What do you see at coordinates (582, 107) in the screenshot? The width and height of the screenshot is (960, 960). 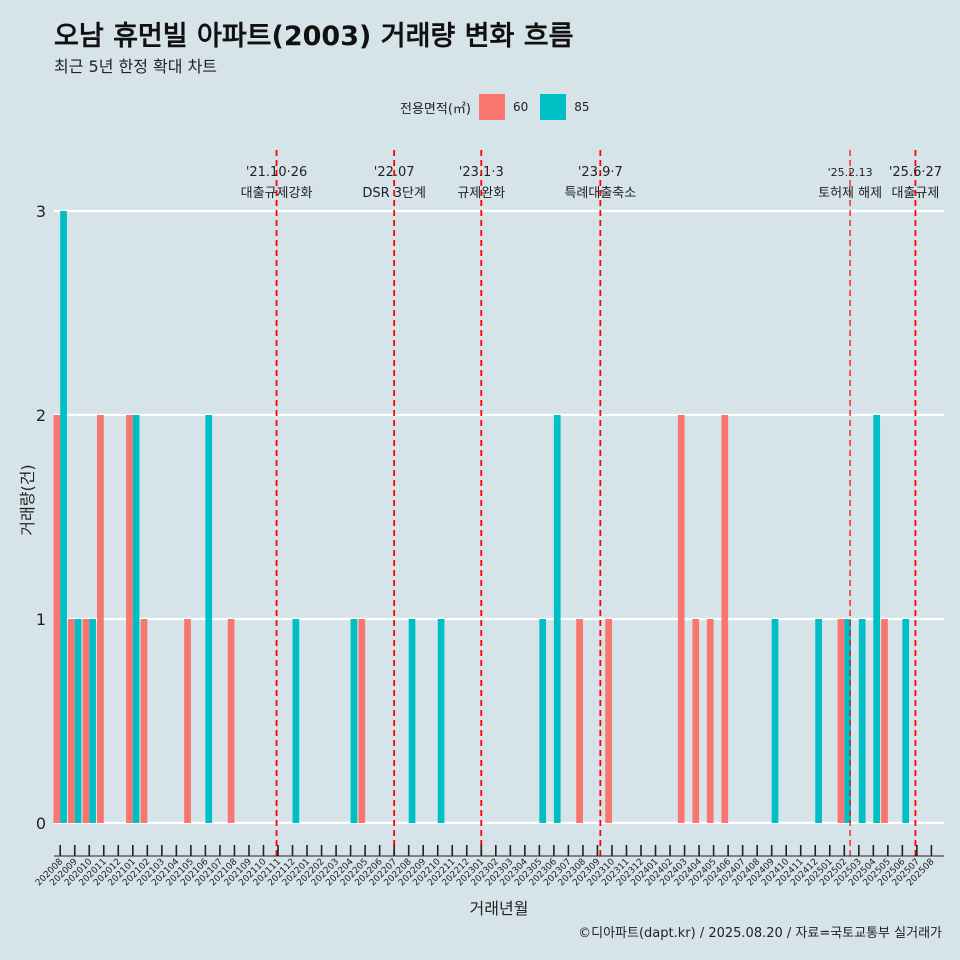 I see `legend-label-85: 85` at bounding box center [582, 107].